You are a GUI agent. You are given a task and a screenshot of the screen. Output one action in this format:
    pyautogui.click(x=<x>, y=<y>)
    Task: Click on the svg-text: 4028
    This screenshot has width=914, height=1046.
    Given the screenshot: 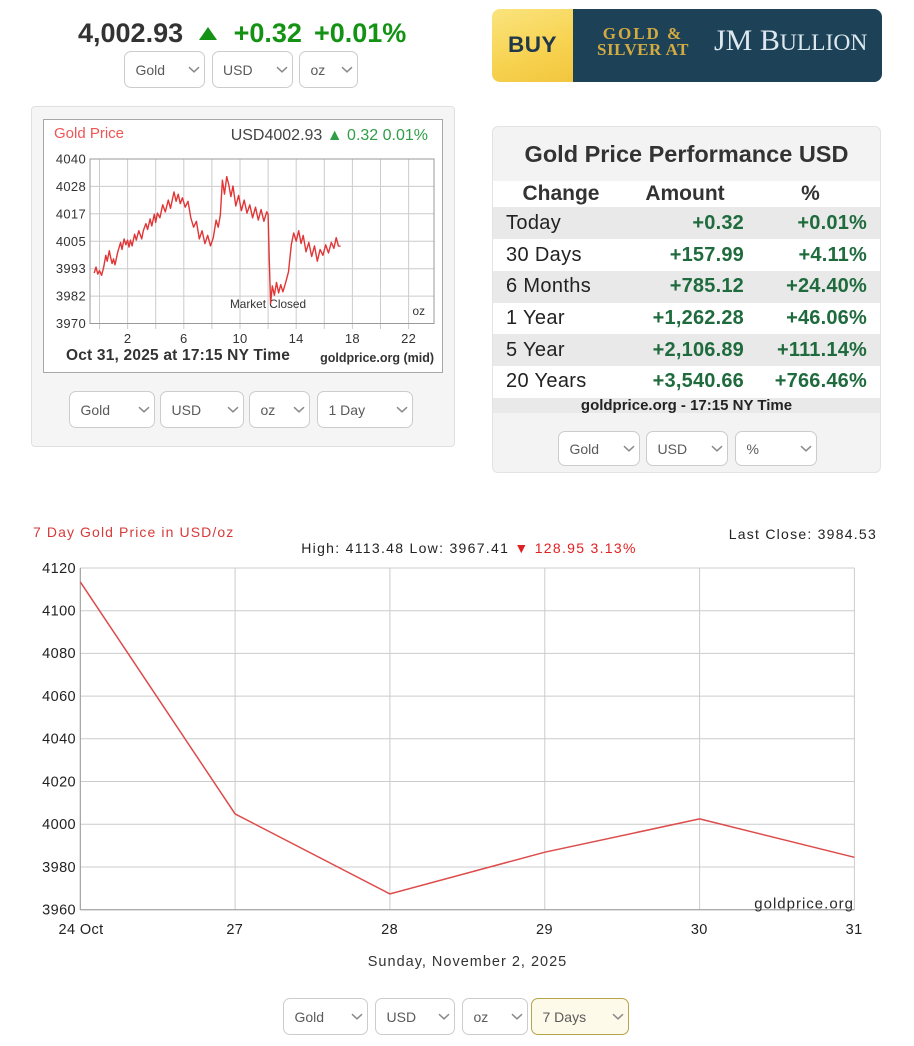 What is the action you would take?
    pyautogui.click(x=71, y=186)
    